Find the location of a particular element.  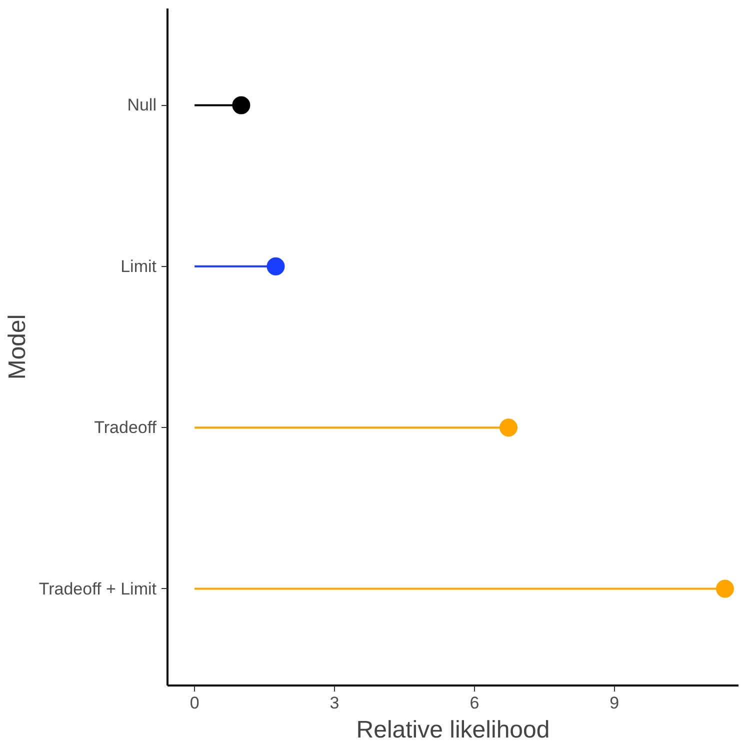

x-tick-label: 9 is located at coordinates (615, 703).